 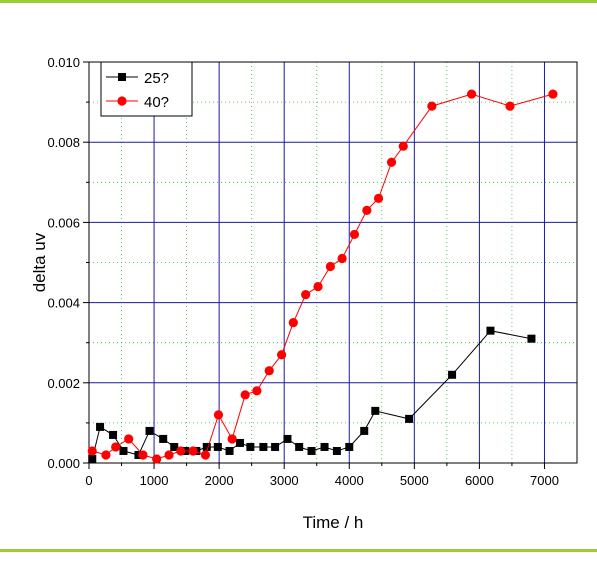 I want to click on y-tick-label: 0.004, so click(x=63, y=303).